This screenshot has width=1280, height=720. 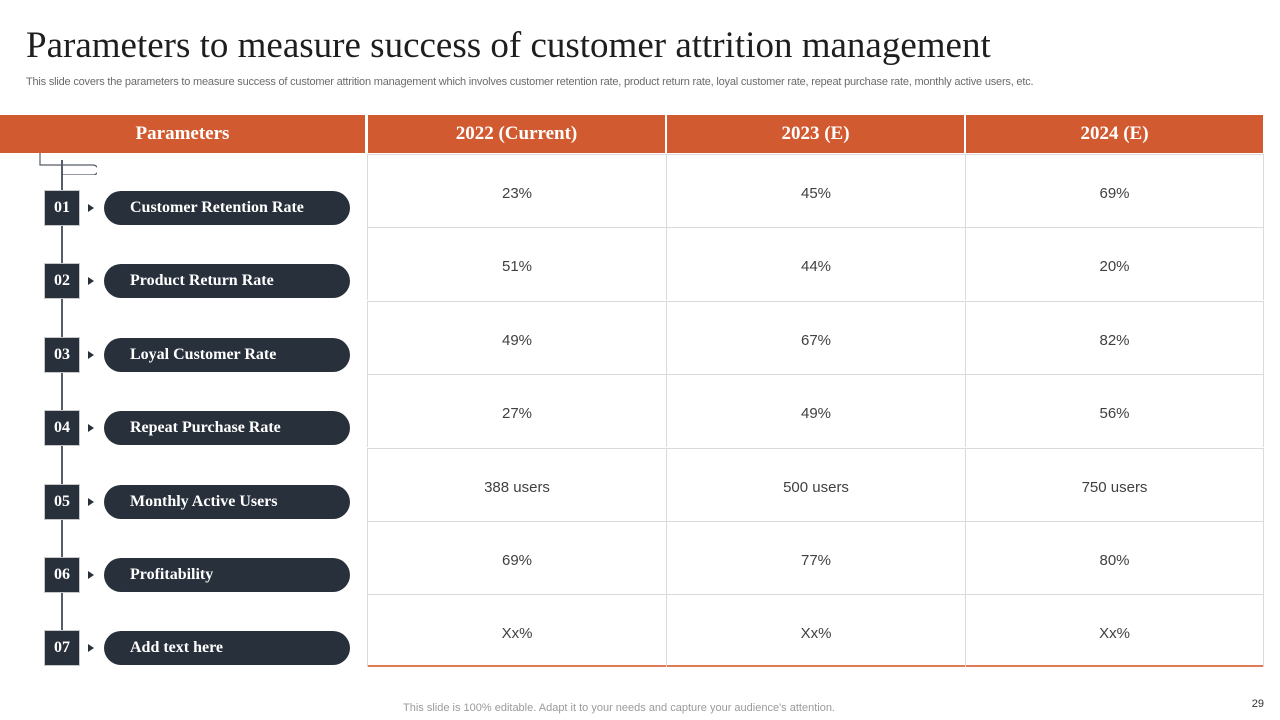 I want to click on table-cell: 27%, so click(x=516, y=411).